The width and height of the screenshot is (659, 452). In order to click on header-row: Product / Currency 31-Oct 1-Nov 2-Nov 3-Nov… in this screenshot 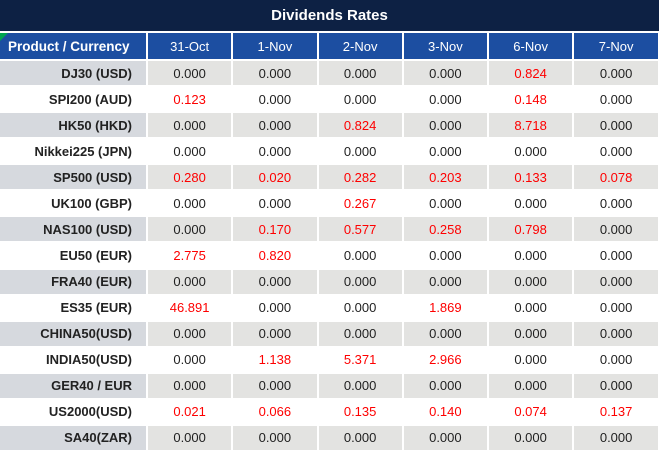, I will do `click(329, 47)`.